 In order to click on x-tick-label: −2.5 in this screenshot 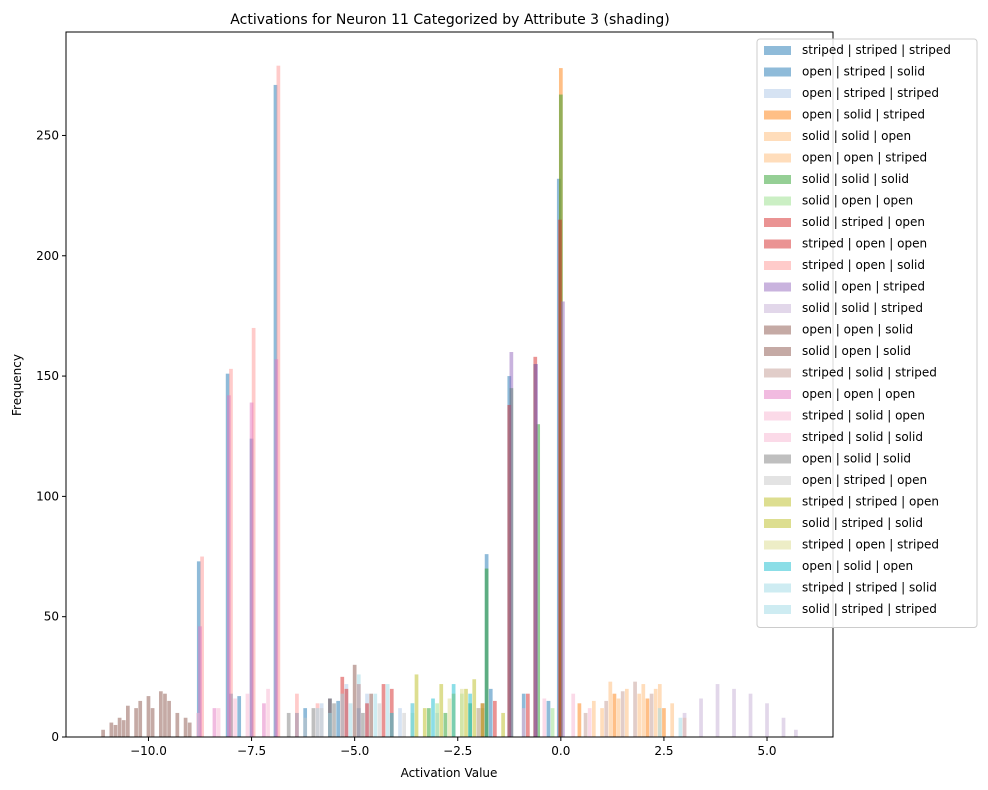, I will do `click(457, 751)`.